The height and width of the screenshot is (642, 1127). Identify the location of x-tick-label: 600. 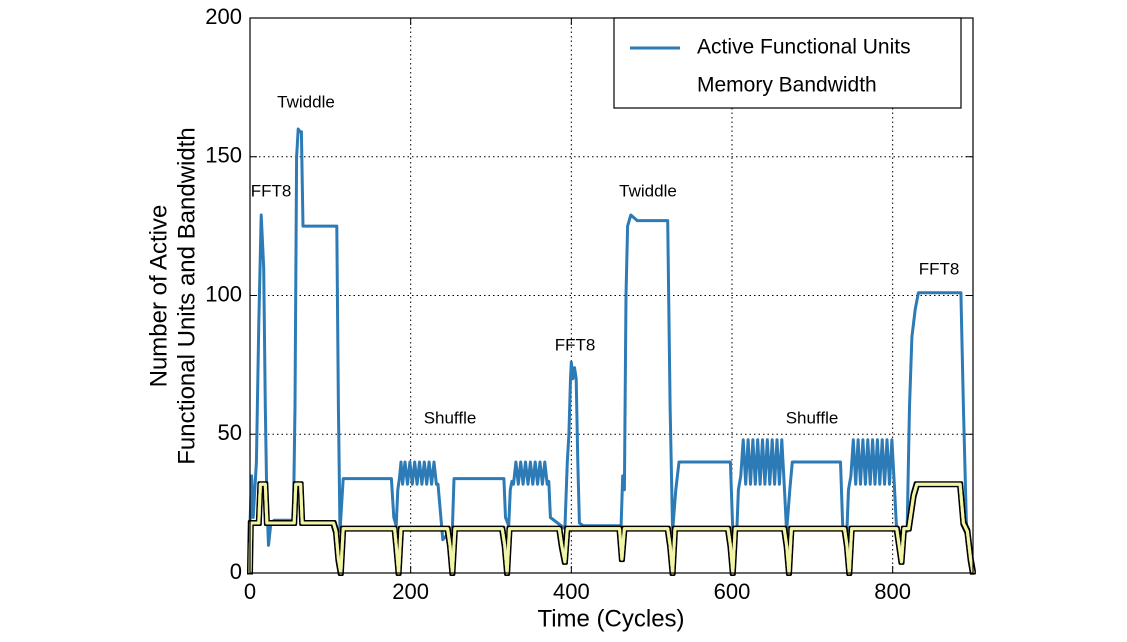
(732, 591).